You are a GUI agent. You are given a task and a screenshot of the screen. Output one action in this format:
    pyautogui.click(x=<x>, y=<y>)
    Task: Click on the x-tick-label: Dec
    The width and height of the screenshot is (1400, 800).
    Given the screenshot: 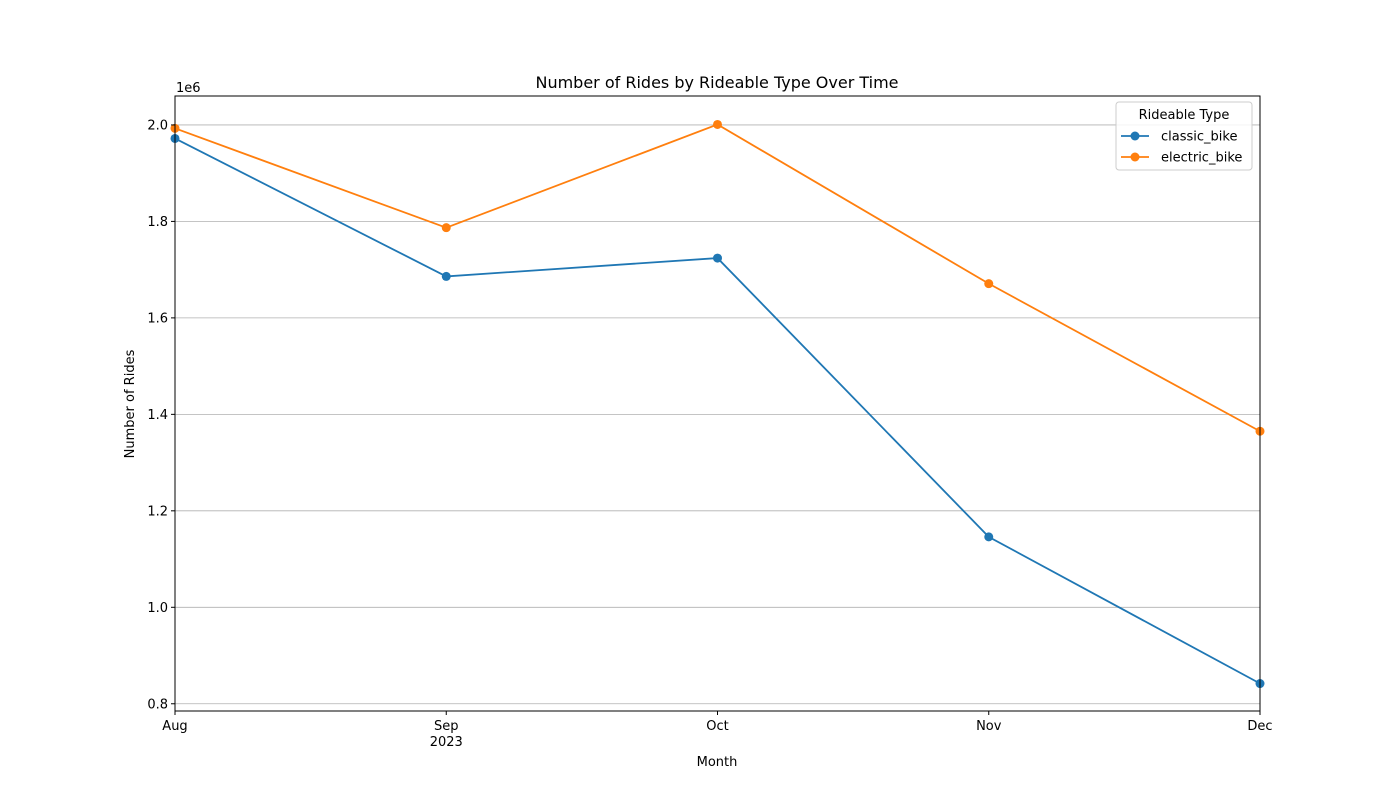 What is the action you would take?
    pyautogui.click(x=1259, y=726)
    